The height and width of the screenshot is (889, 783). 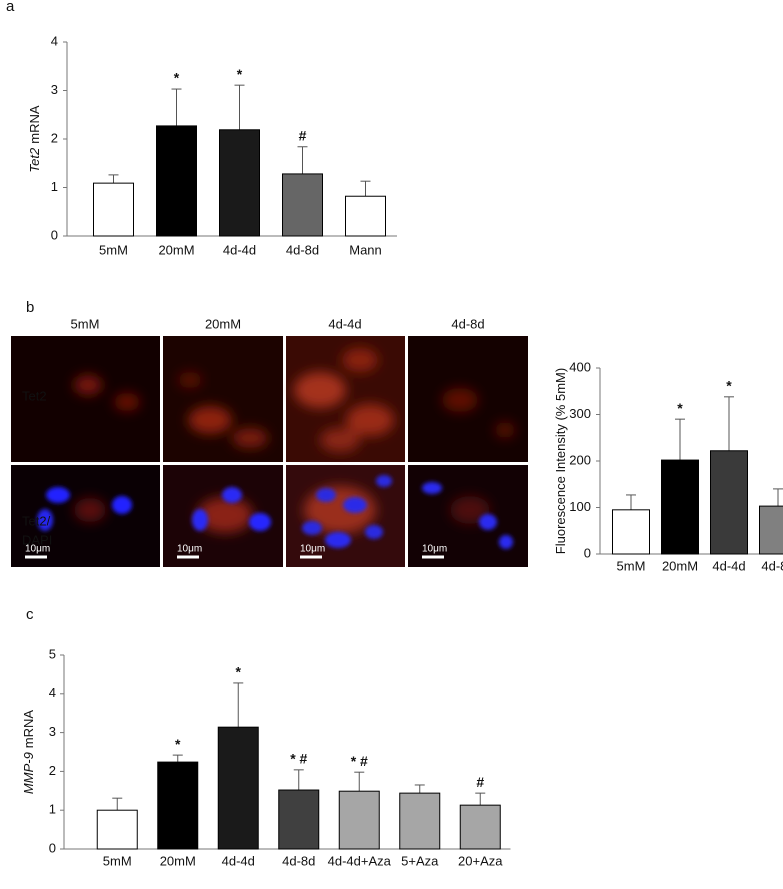 I want to click on x-tick-label: 5+Aza, so click(x=420, y=860).